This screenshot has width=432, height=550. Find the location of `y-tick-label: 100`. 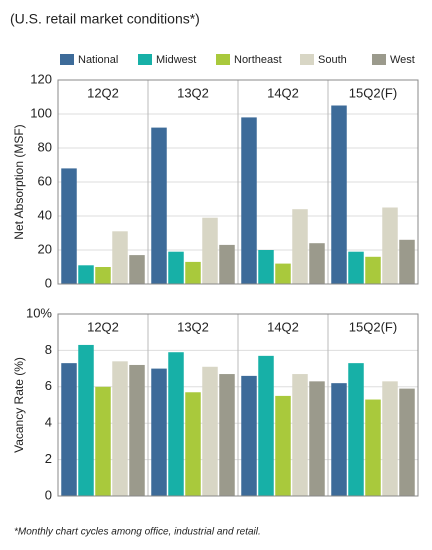

y-tick-label: 100 is located at coordinates (41, 112).